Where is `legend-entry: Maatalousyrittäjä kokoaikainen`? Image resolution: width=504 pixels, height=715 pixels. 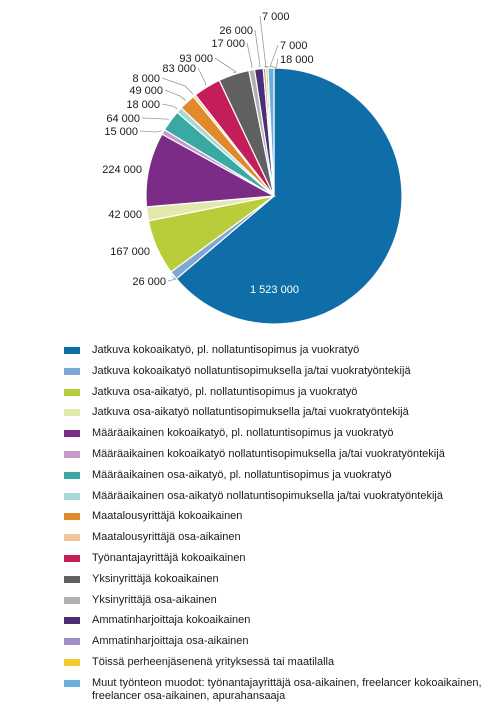
legend-entry: Maatalousyrittäjä kokoaikainen is located at coordinates (279, 516).